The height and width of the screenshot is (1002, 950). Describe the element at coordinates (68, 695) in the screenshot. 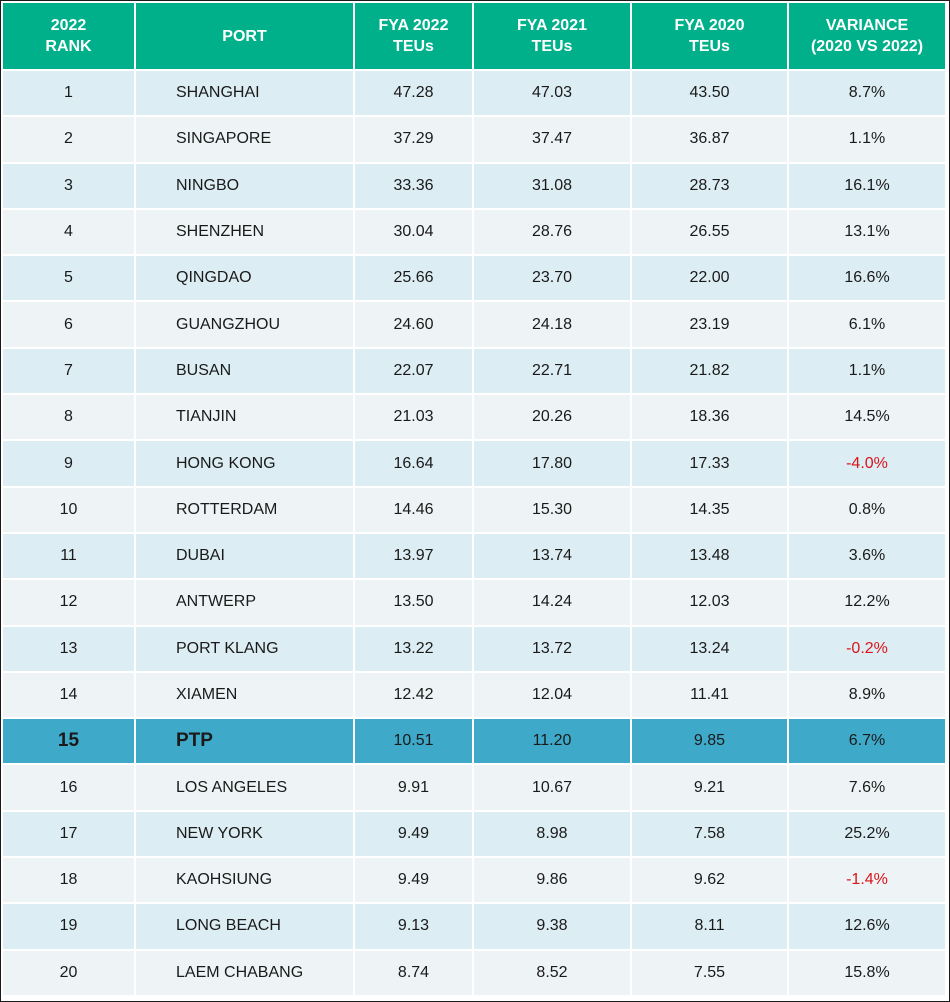

I see `cell-rank: 14` at that location.